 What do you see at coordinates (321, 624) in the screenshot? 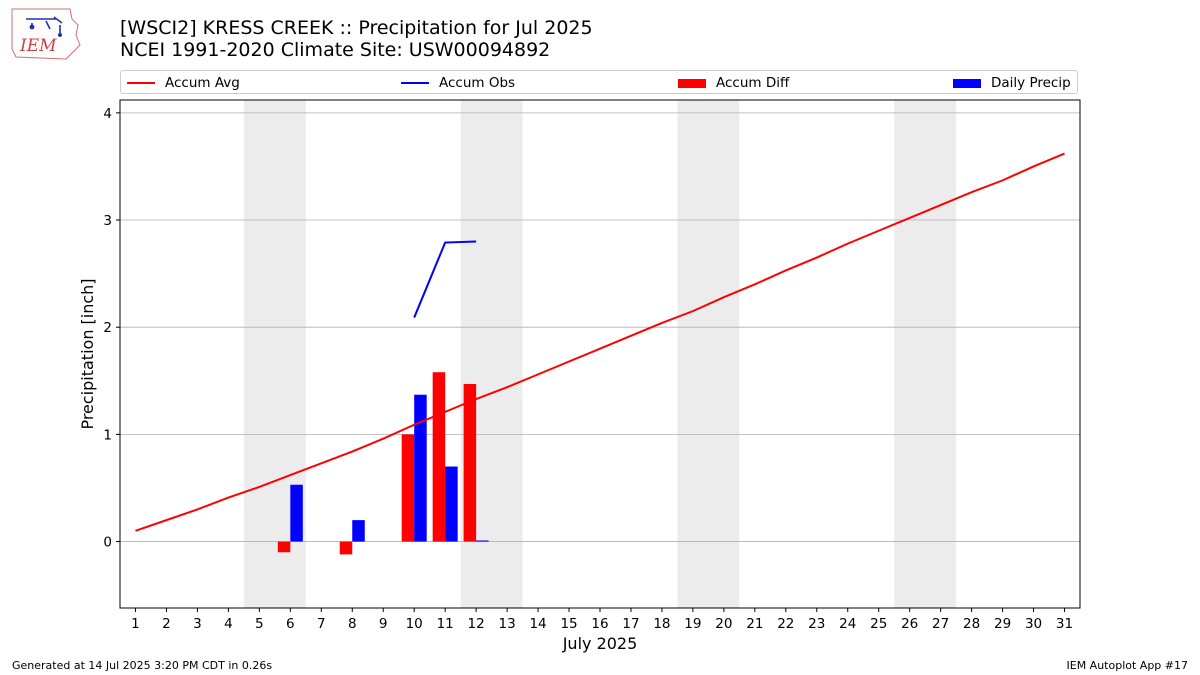
I see `xtick-label-7: 7` at bounding box center [321, 624].